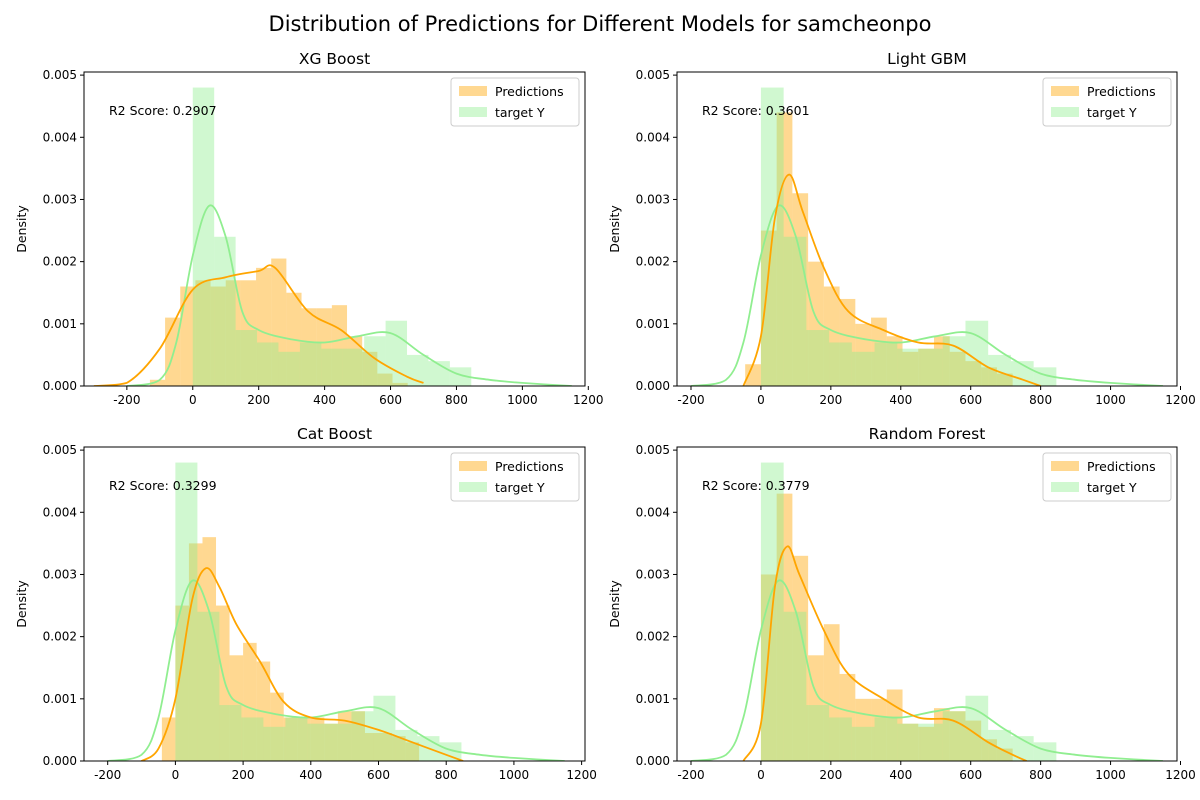  What do you see at coordinates (614, 604) in the screenshot?
I see `y-axis-label: Density` at bounding box center [614, 604].